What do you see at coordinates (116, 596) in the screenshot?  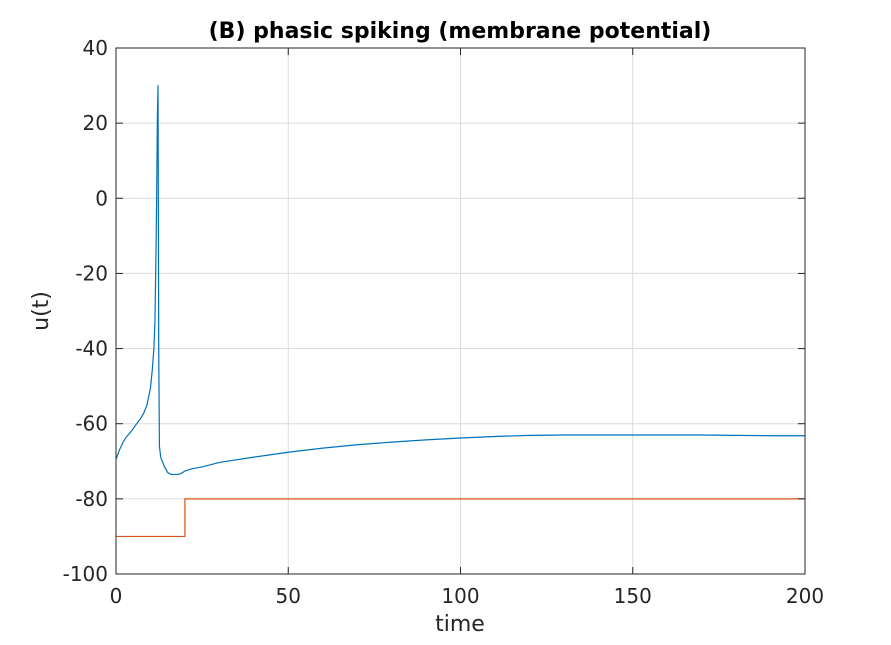 I see `x-tick-label: 0` at bounding box center [116, 596].